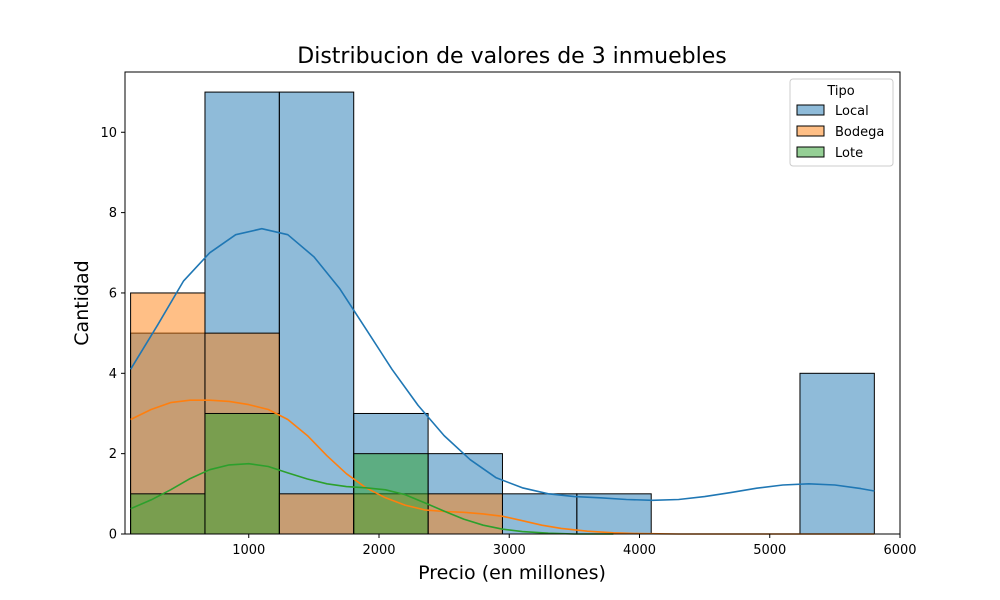 The width and height of the screenshot is (1000, 600). I want to click on x-tick-label-6000: 6000, so click(899, 550).